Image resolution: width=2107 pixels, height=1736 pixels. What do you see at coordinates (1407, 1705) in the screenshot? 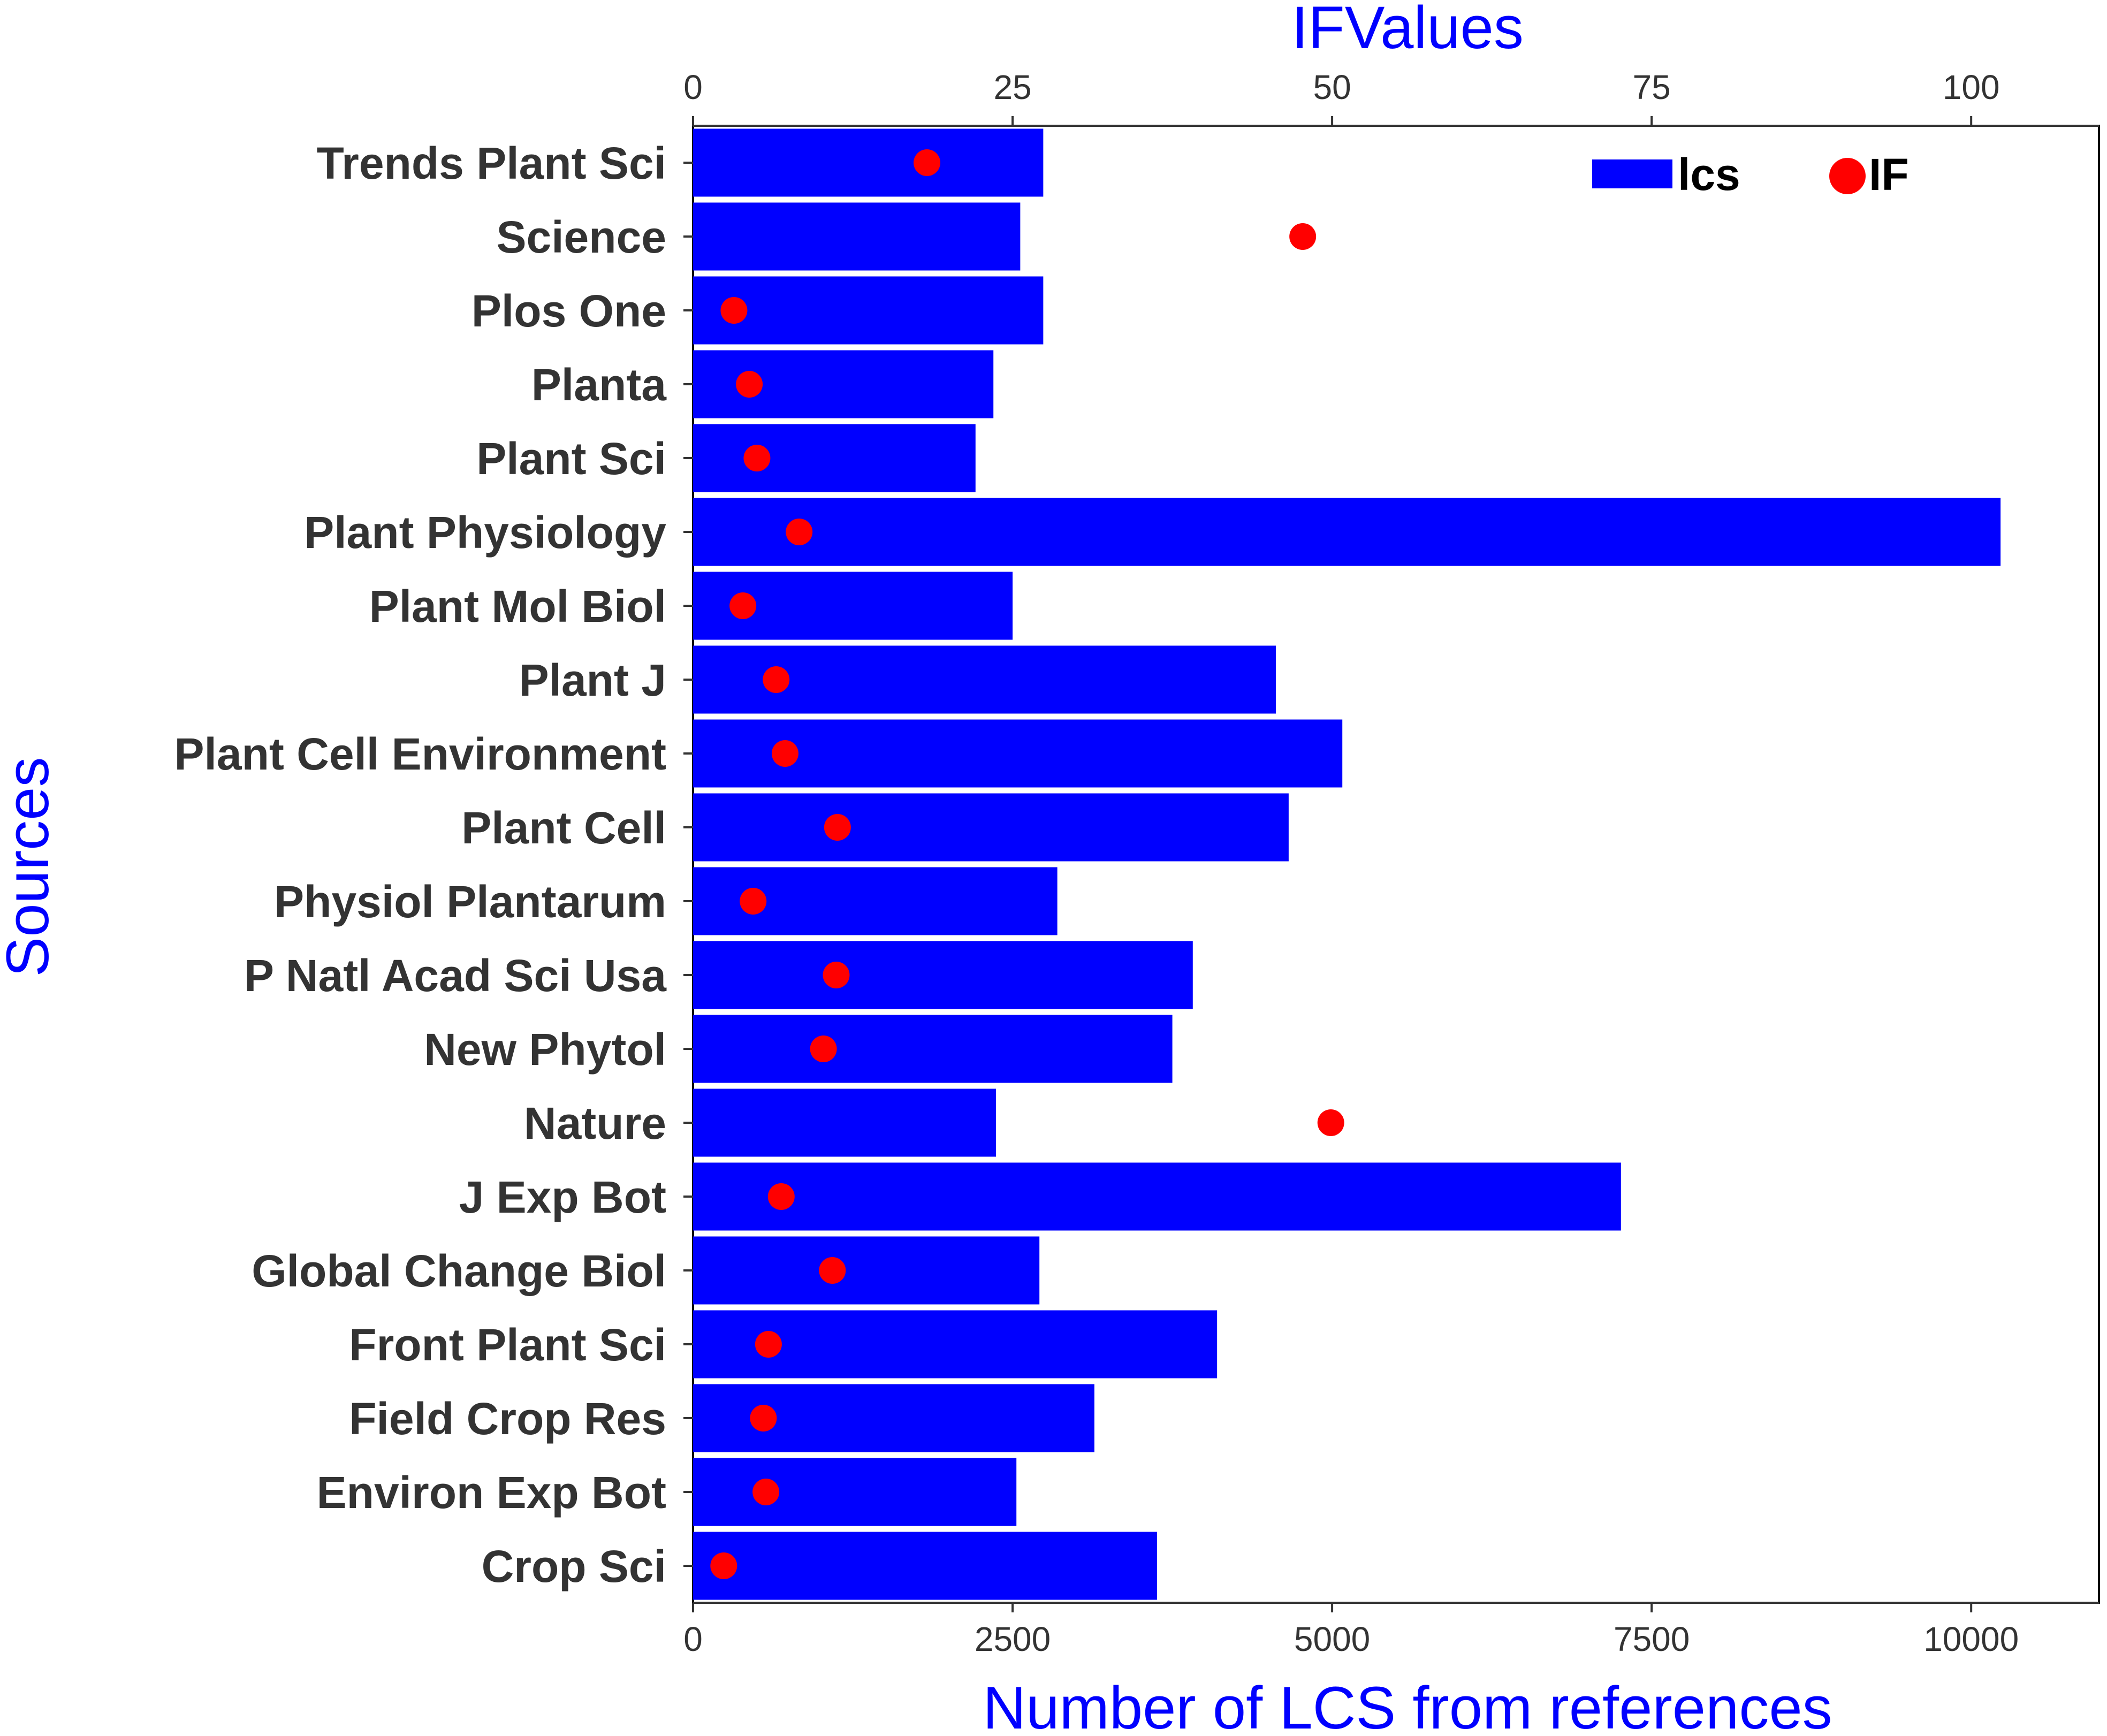
I see `bottom-axis-title: Number of LCS from references` at bounding box center [1407, 1705].